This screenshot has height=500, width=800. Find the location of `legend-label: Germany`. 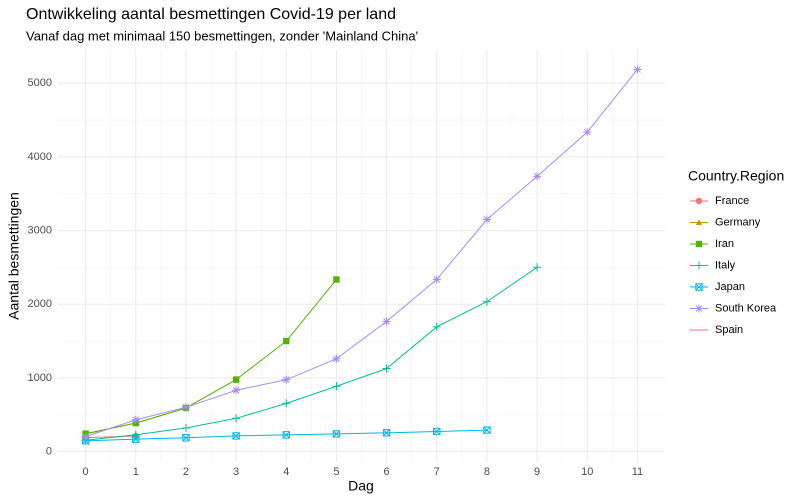

legend-label: Germany is located at coordinates (738, 222).